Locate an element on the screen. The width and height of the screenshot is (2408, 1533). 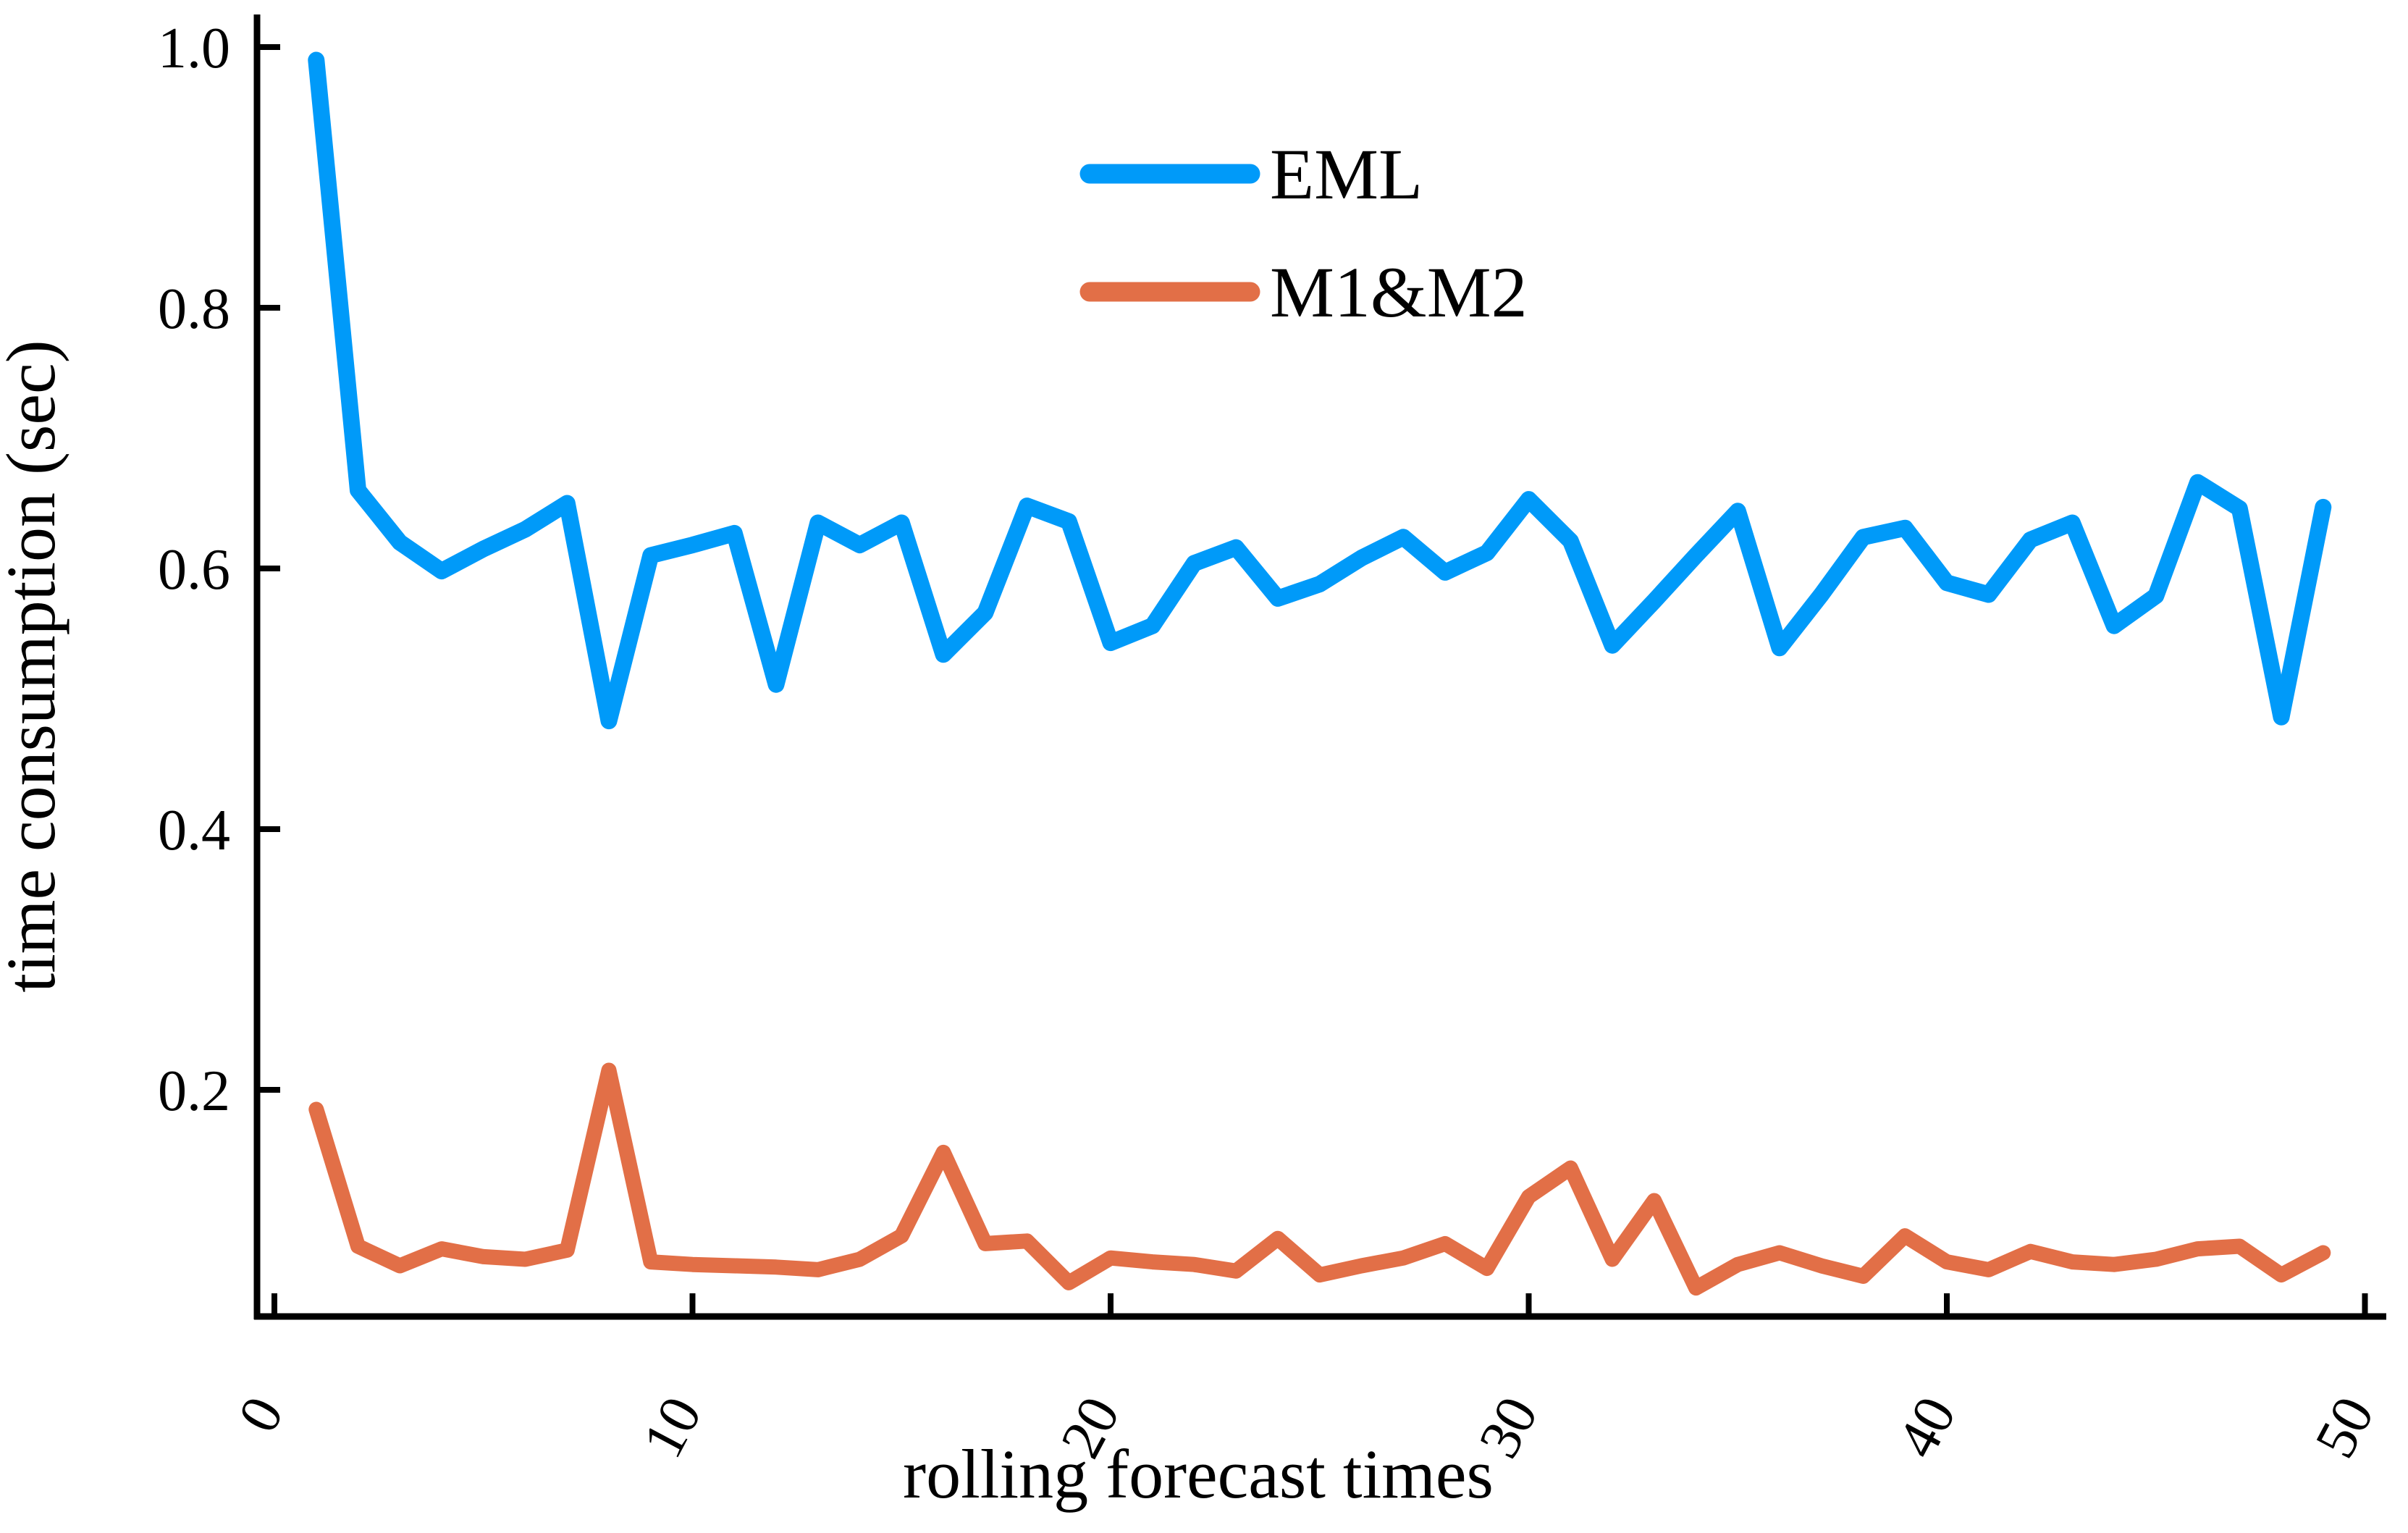
x-tick-label: 50 is located at coordinates (2344, 1427).